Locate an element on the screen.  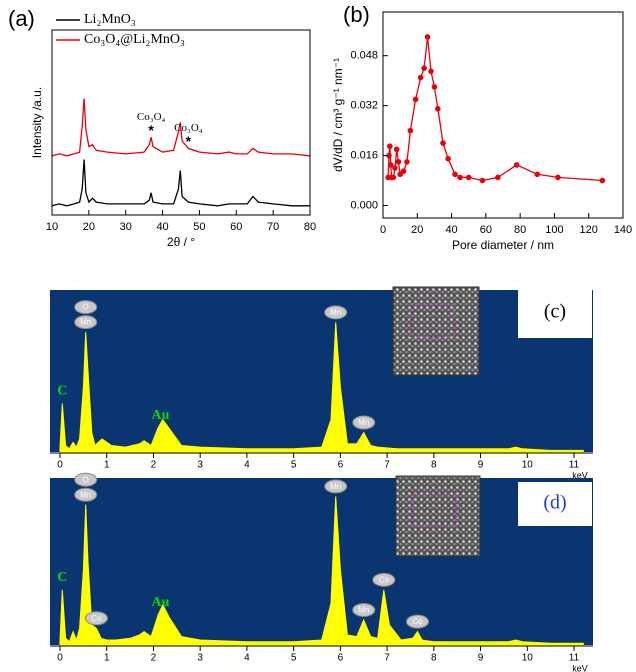
y-axis-label: dV/dD / cm³ g⁻¹ nm⁻¹ is located at coordinates (338, 115).